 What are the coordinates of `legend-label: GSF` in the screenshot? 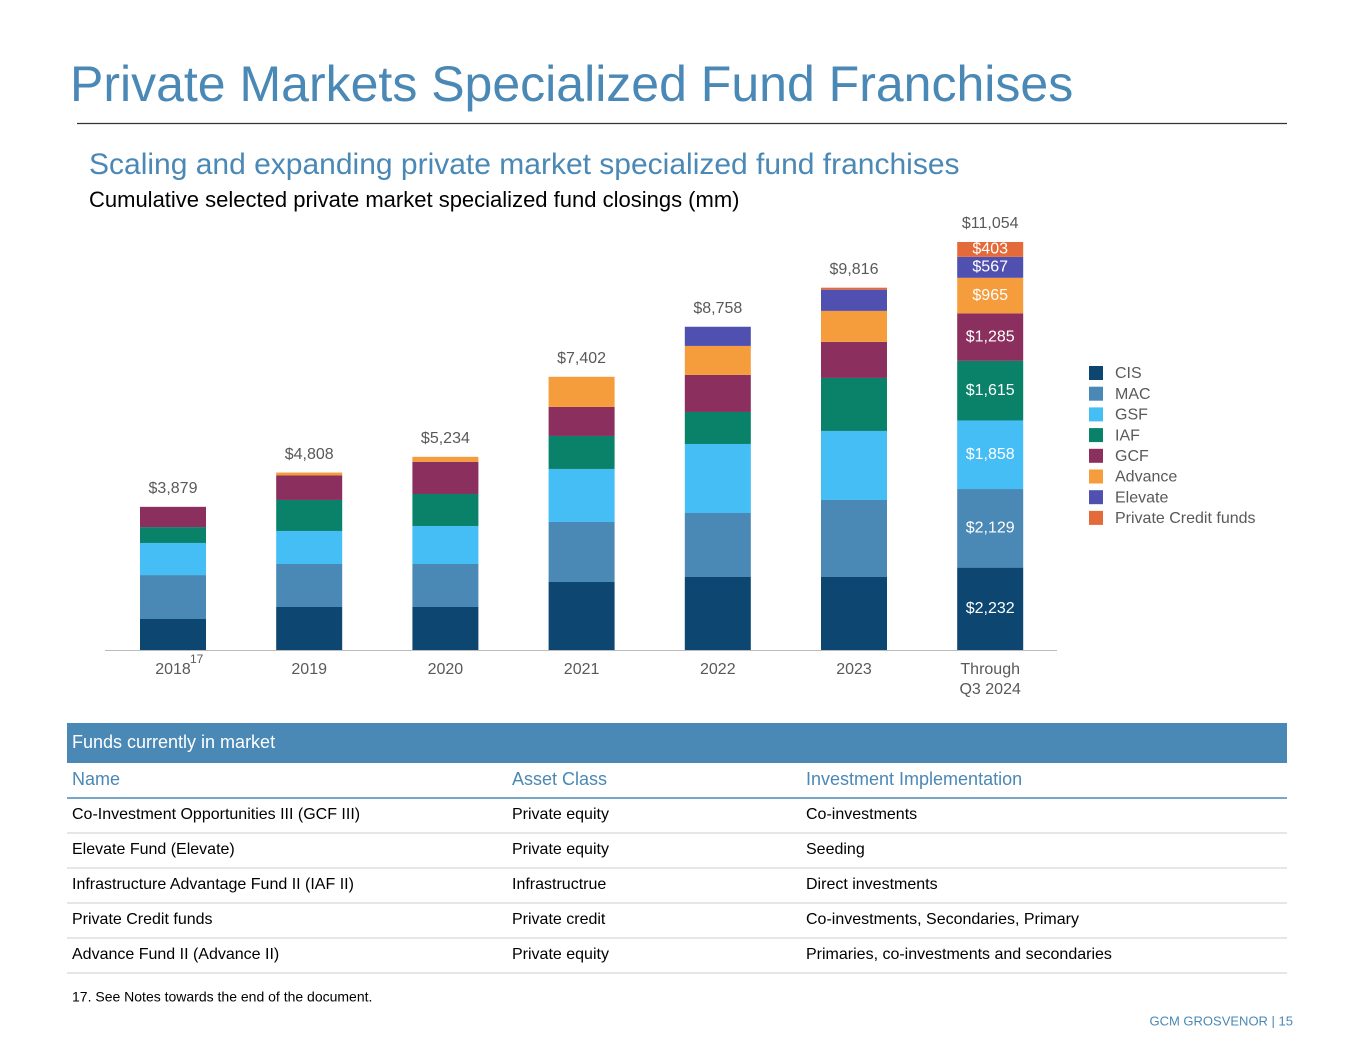 It's located at (1131, 415).